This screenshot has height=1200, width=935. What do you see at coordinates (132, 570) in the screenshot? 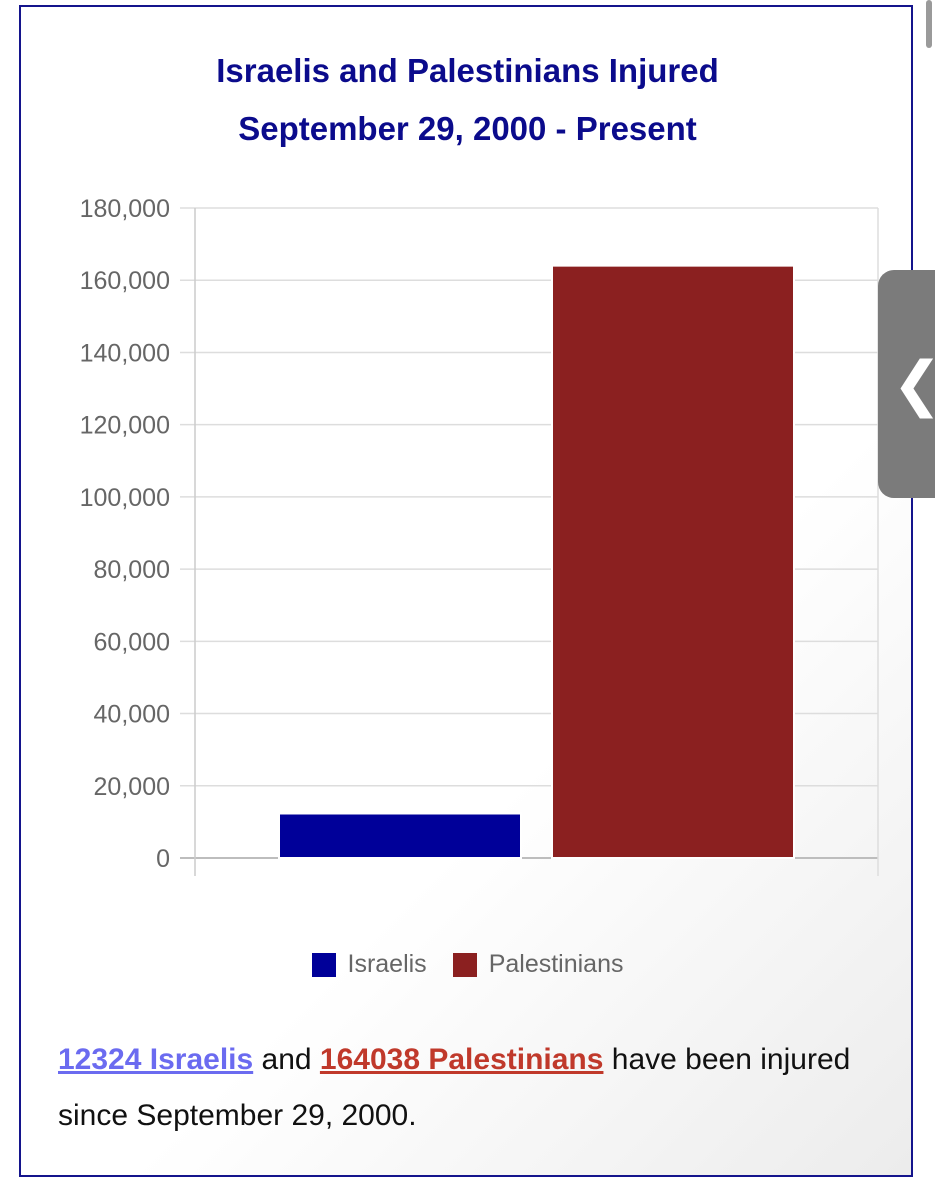
I see `y-tick-label: 80,000` at bounding box center [132, 570].